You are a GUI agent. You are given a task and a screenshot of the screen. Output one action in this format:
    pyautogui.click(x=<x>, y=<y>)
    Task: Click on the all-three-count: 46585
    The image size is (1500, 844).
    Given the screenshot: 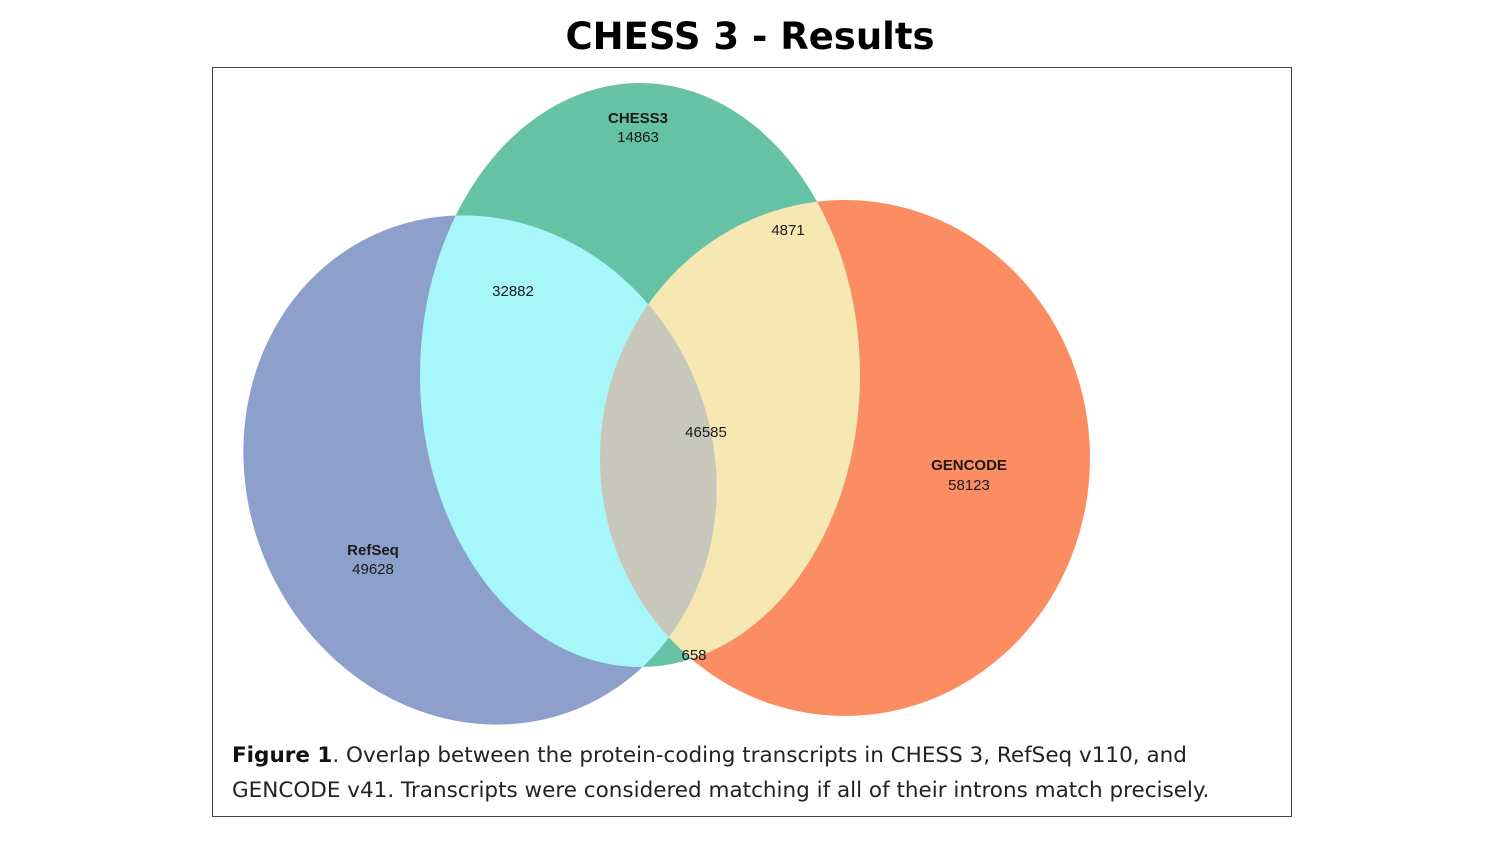 What is the action you would take?
    pyautogui.click(x=706, y=432)
    